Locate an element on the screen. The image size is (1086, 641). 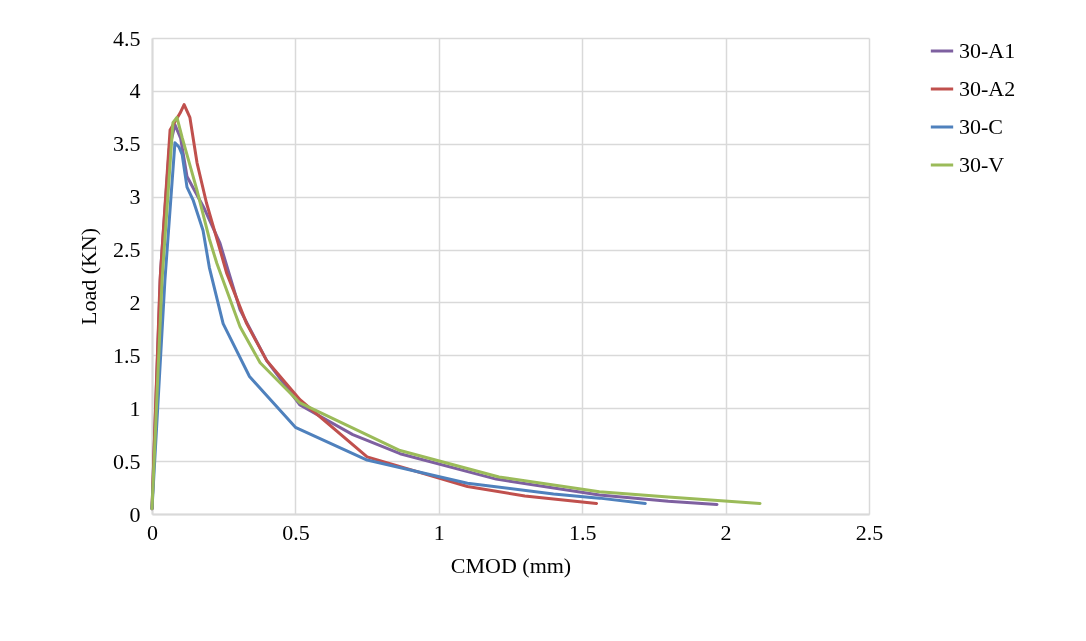
y-axis-title: Load (KN) is located at coordinates (88, 276).